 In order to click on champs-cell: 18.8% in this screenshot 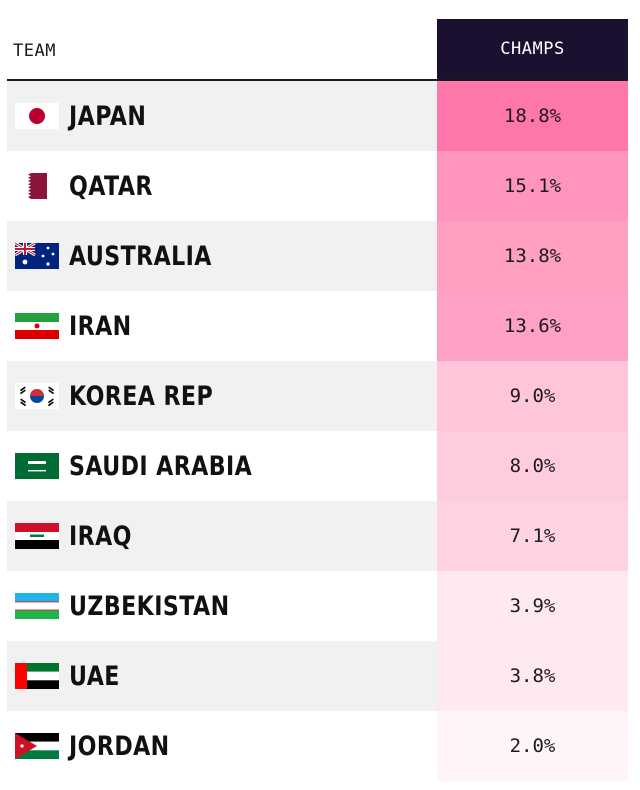, I will do `click(532, 116)`.